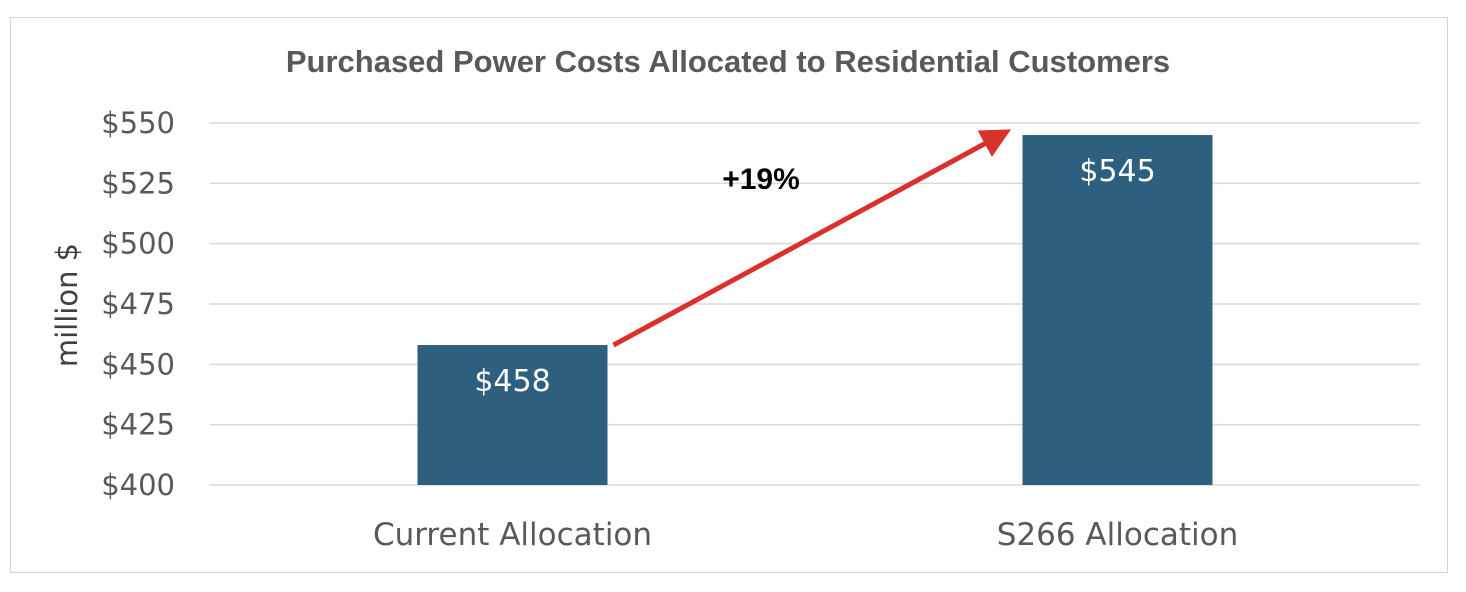 This screenshot has width=1466, height=592. I want to click on growth-arrow, so click(812, 238).